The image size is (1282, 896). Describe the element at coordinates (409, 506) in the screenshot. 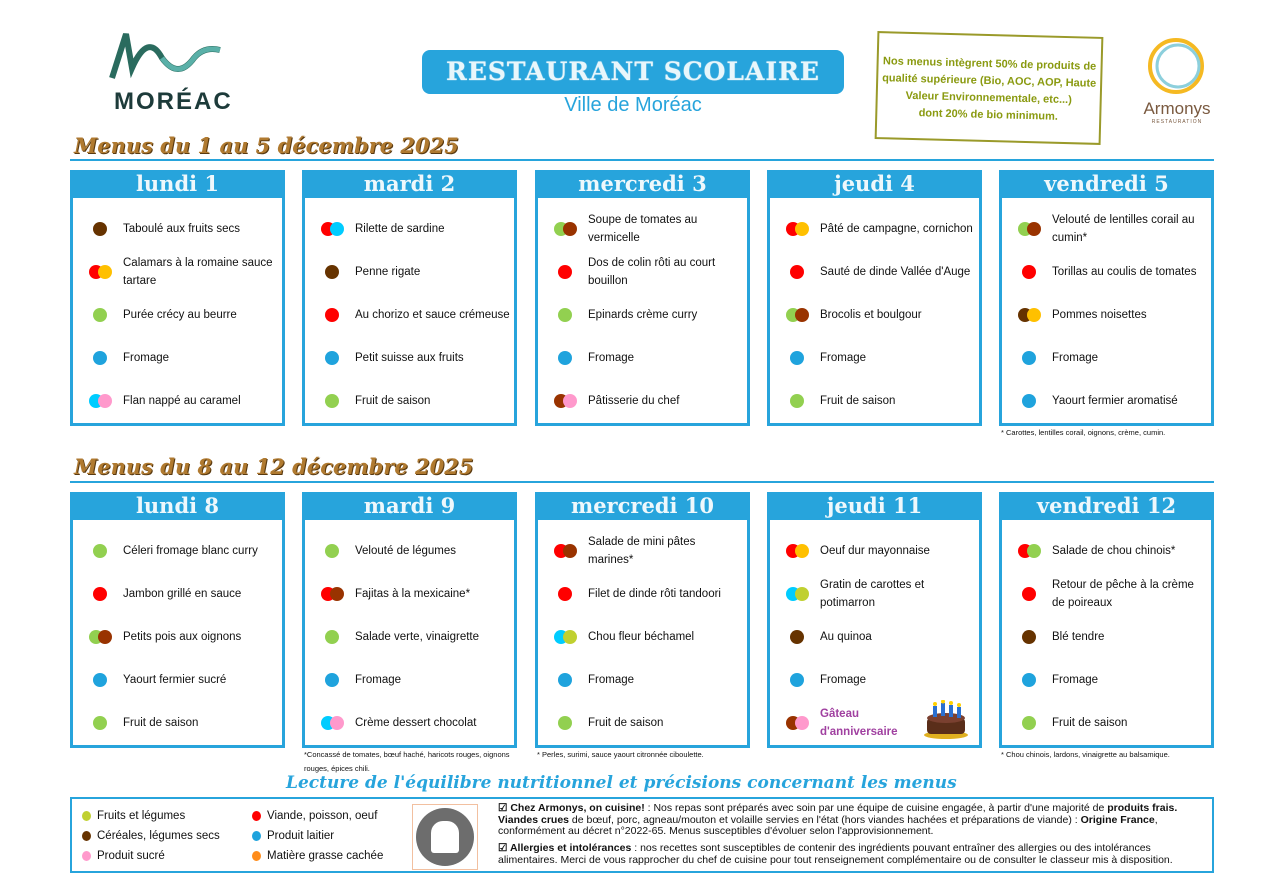

I see `day-header: mardi 9` at that location.